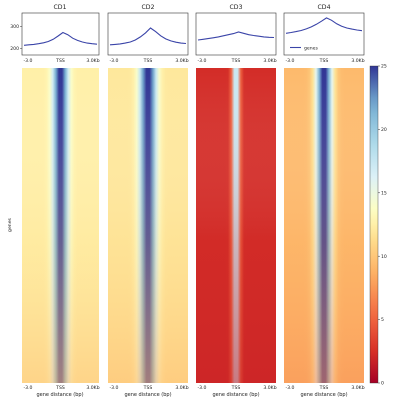 This screenshot has height=400, width=400. Describe the element at coordinates (382, 320) in the screenshot. I see `colorbar-tick-label: 5` at that location.